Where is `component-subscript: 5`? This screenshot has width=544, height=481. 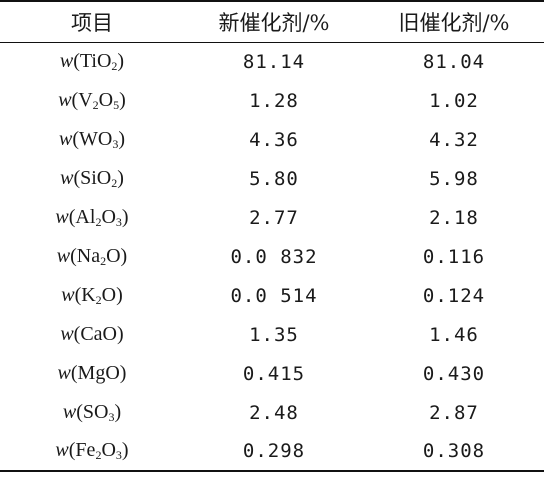 component-subscript: 5 is located at coordinates (116, 104).